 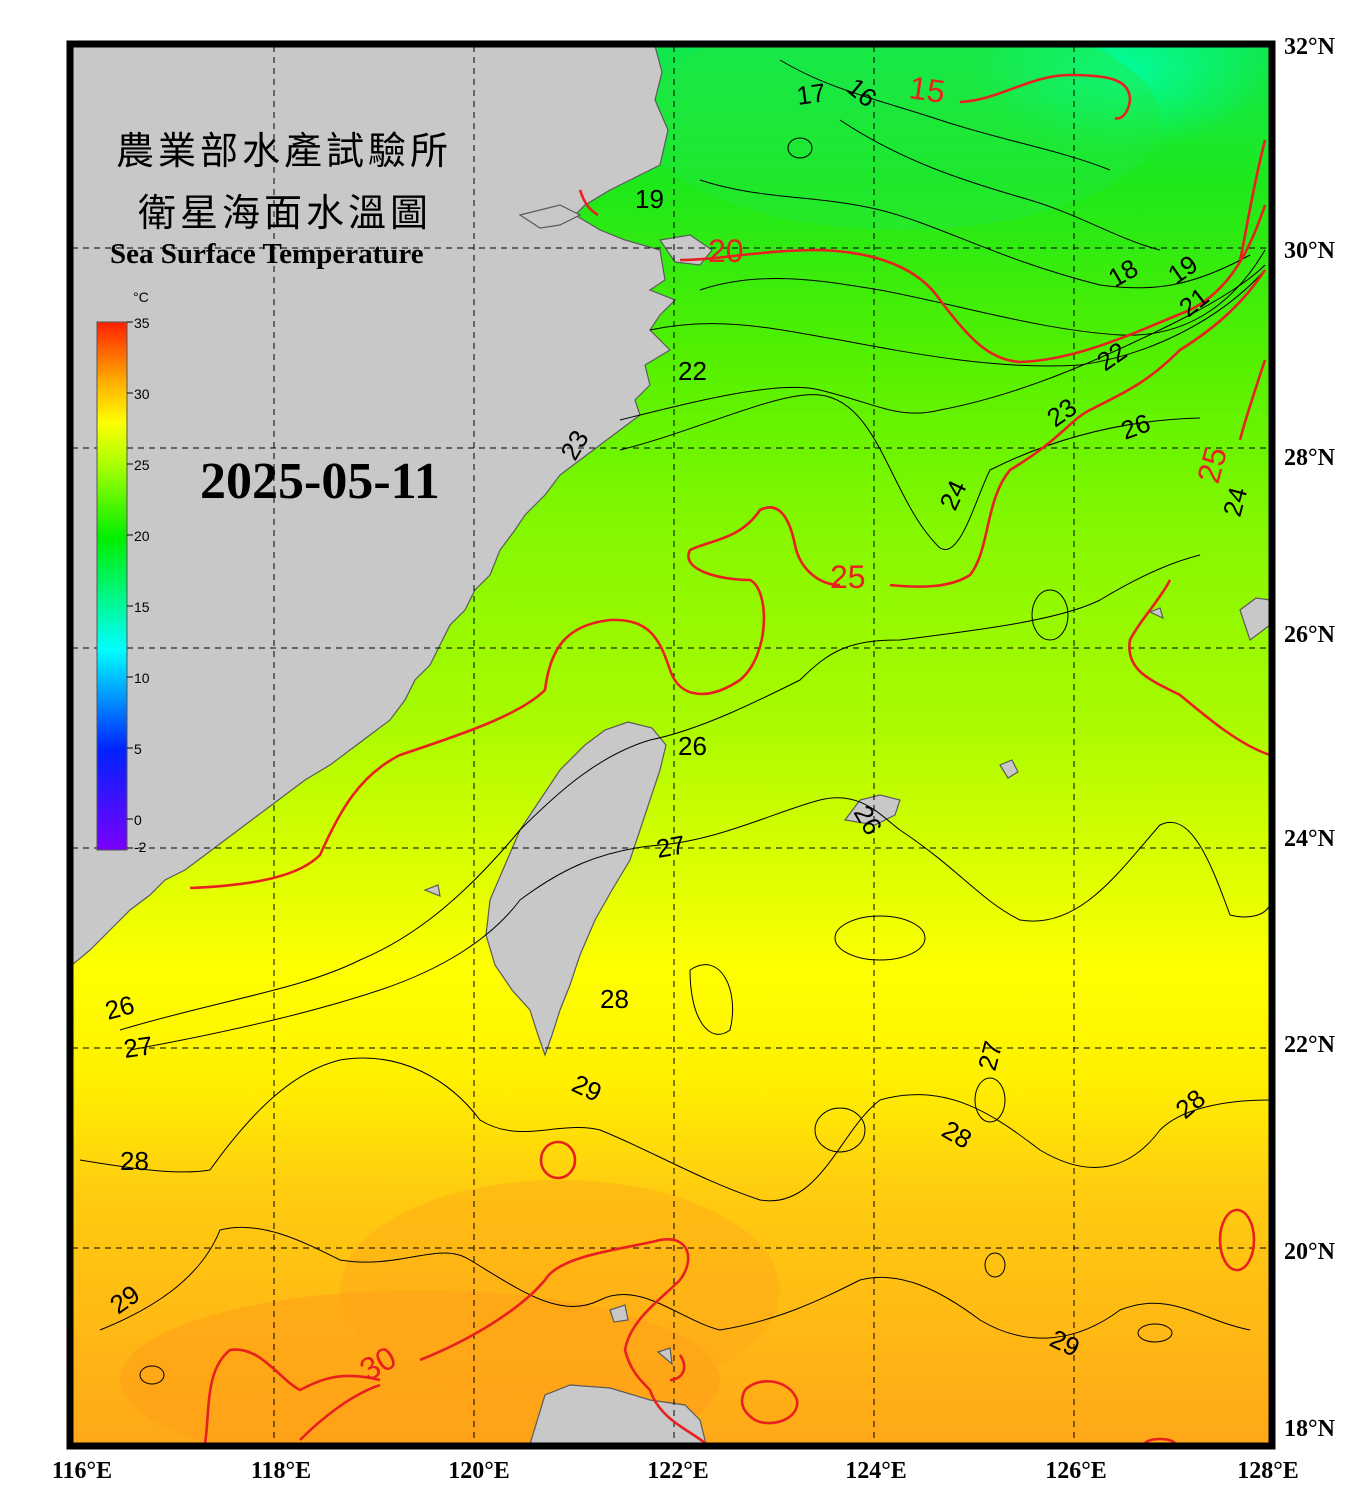 What do you see at coordinates (142, 323) in the screenshot?
I see `colorbar-tick-35: 35` at bounding box center [142, 323].